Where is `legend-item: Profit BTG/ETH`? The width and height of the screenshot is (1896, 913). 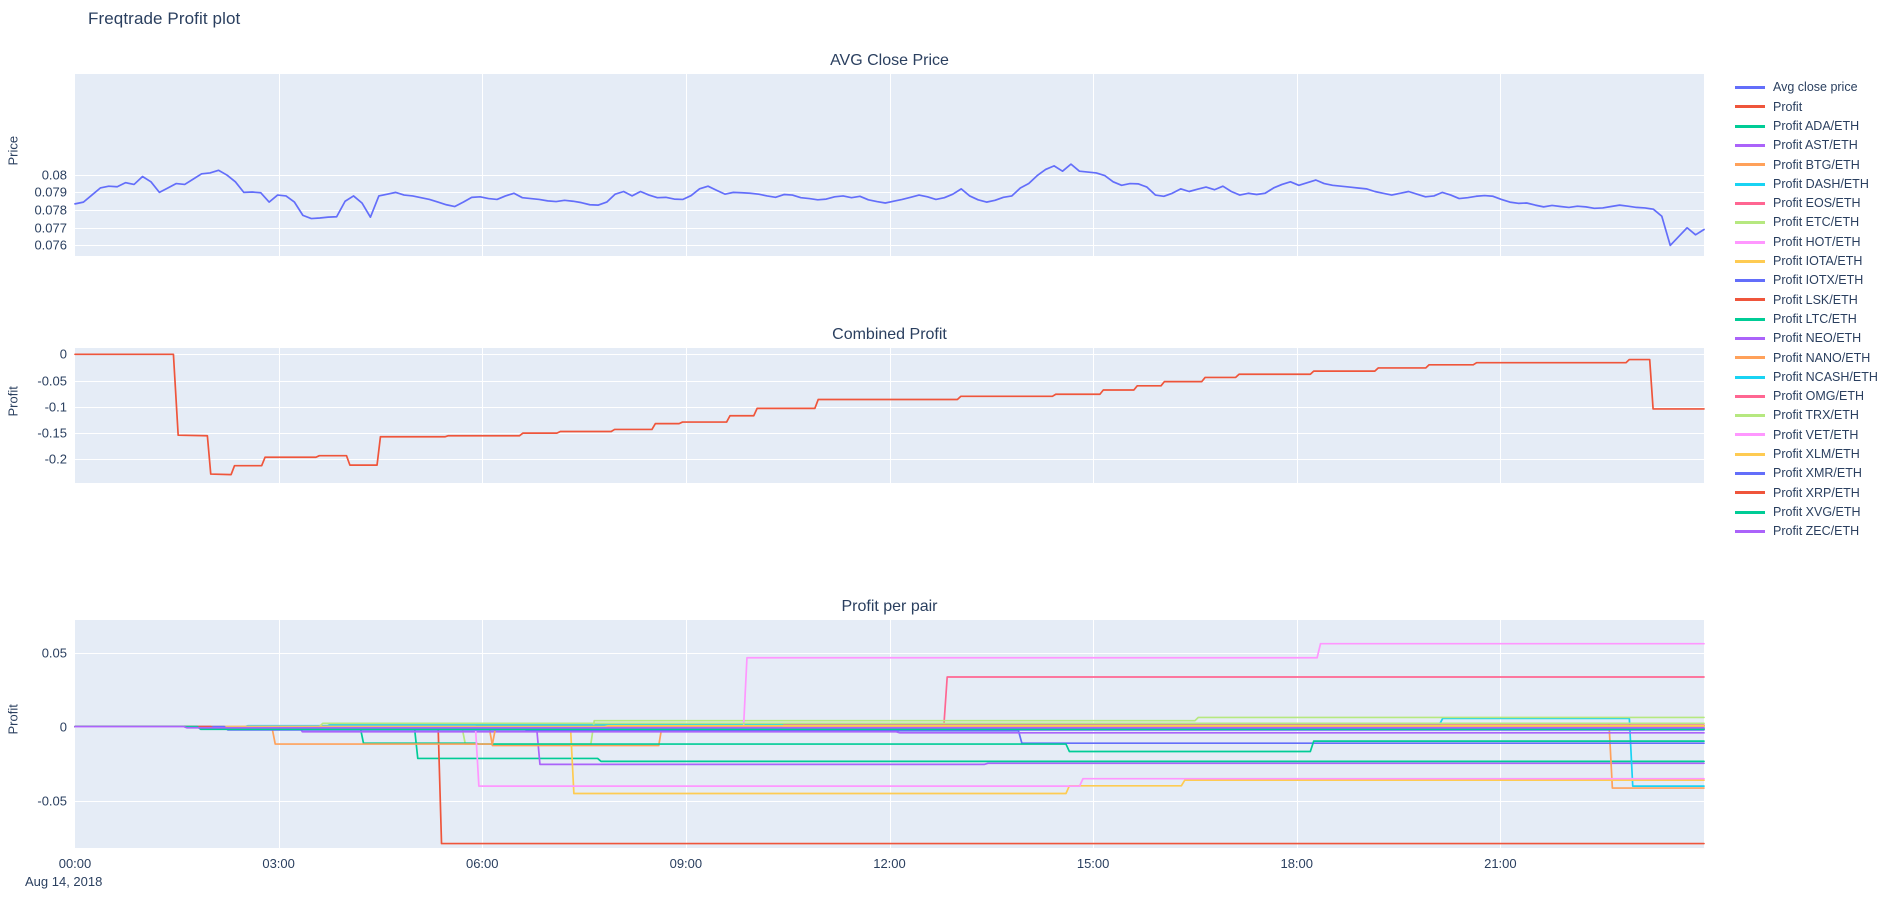 legend-item: Profit BTG/ETH is located at coordinates (1806, 164).